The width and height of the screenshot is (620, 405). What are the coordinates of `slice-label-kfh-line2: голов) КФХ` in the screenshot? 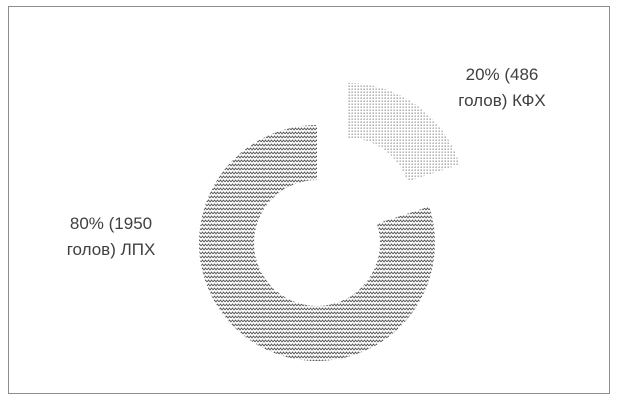 It's located at (502, 100).